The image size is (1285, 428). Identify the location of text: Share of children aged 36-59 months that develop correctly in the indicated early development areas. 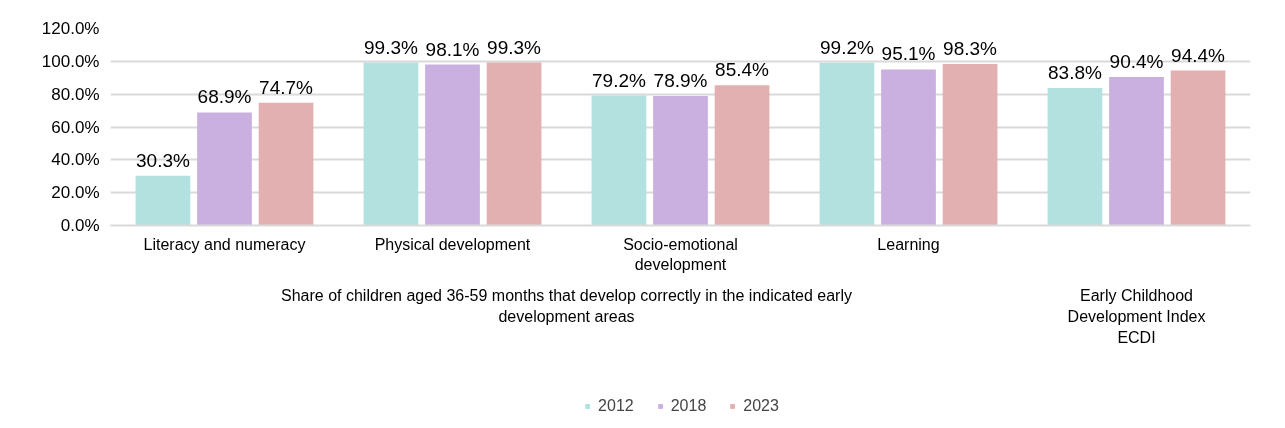
(567, 305).